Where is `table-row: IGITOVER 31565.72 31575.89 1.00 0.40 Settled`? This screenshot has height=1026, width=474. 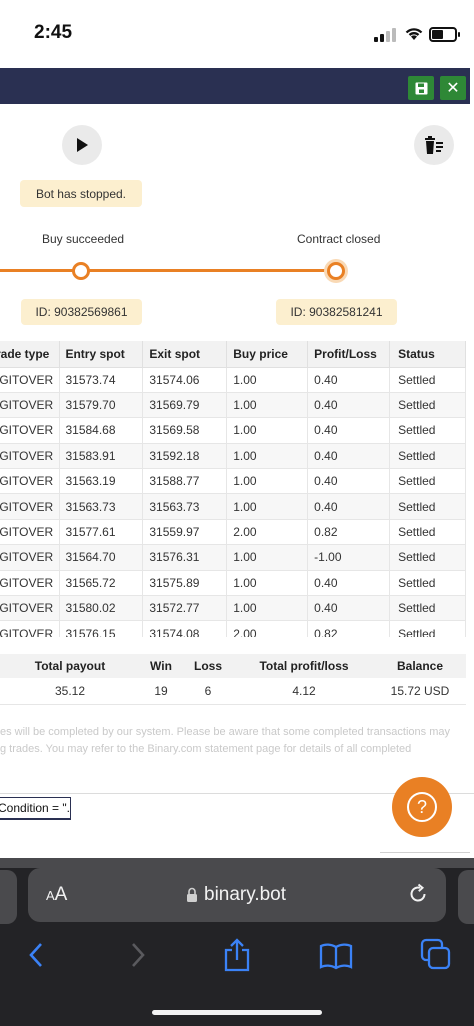
table-row: IGITOVER 31565.72 31575.89 1.00 0.40 Settled is located at coordinates (233, 583).